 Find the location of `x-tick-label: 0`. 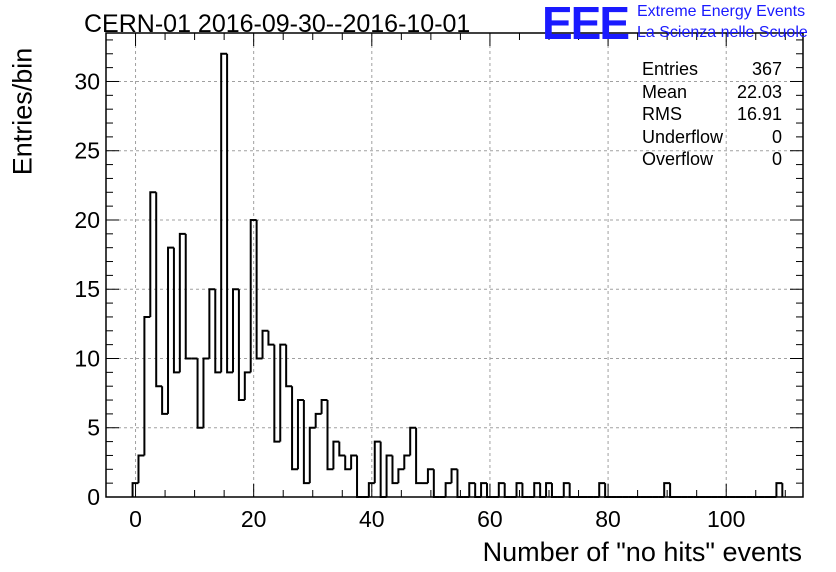

x-tick-label: 0 is located at coordinates (135, 519).